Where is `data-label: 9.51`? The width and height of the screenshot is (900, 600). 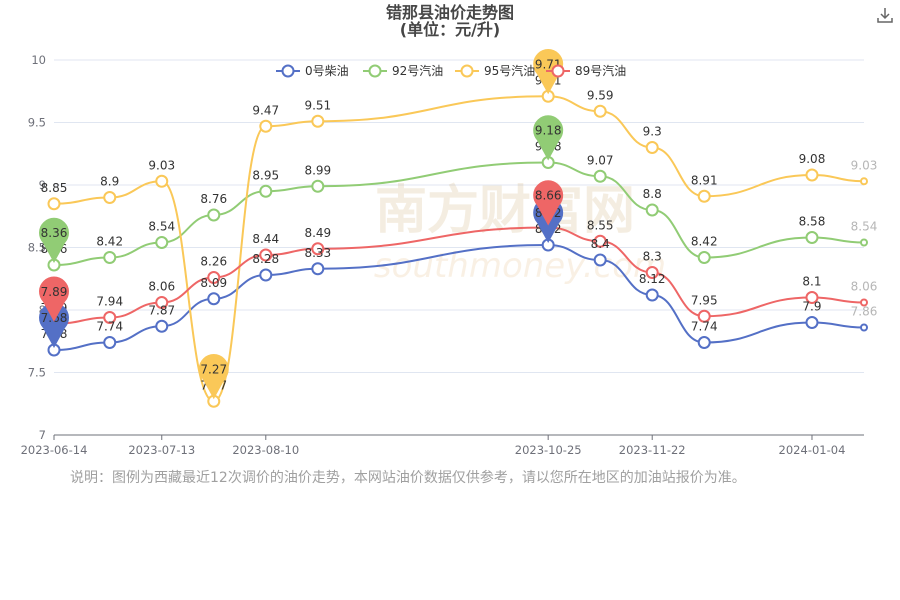 data-label: 9.51 is located at coordinates (317, 105).